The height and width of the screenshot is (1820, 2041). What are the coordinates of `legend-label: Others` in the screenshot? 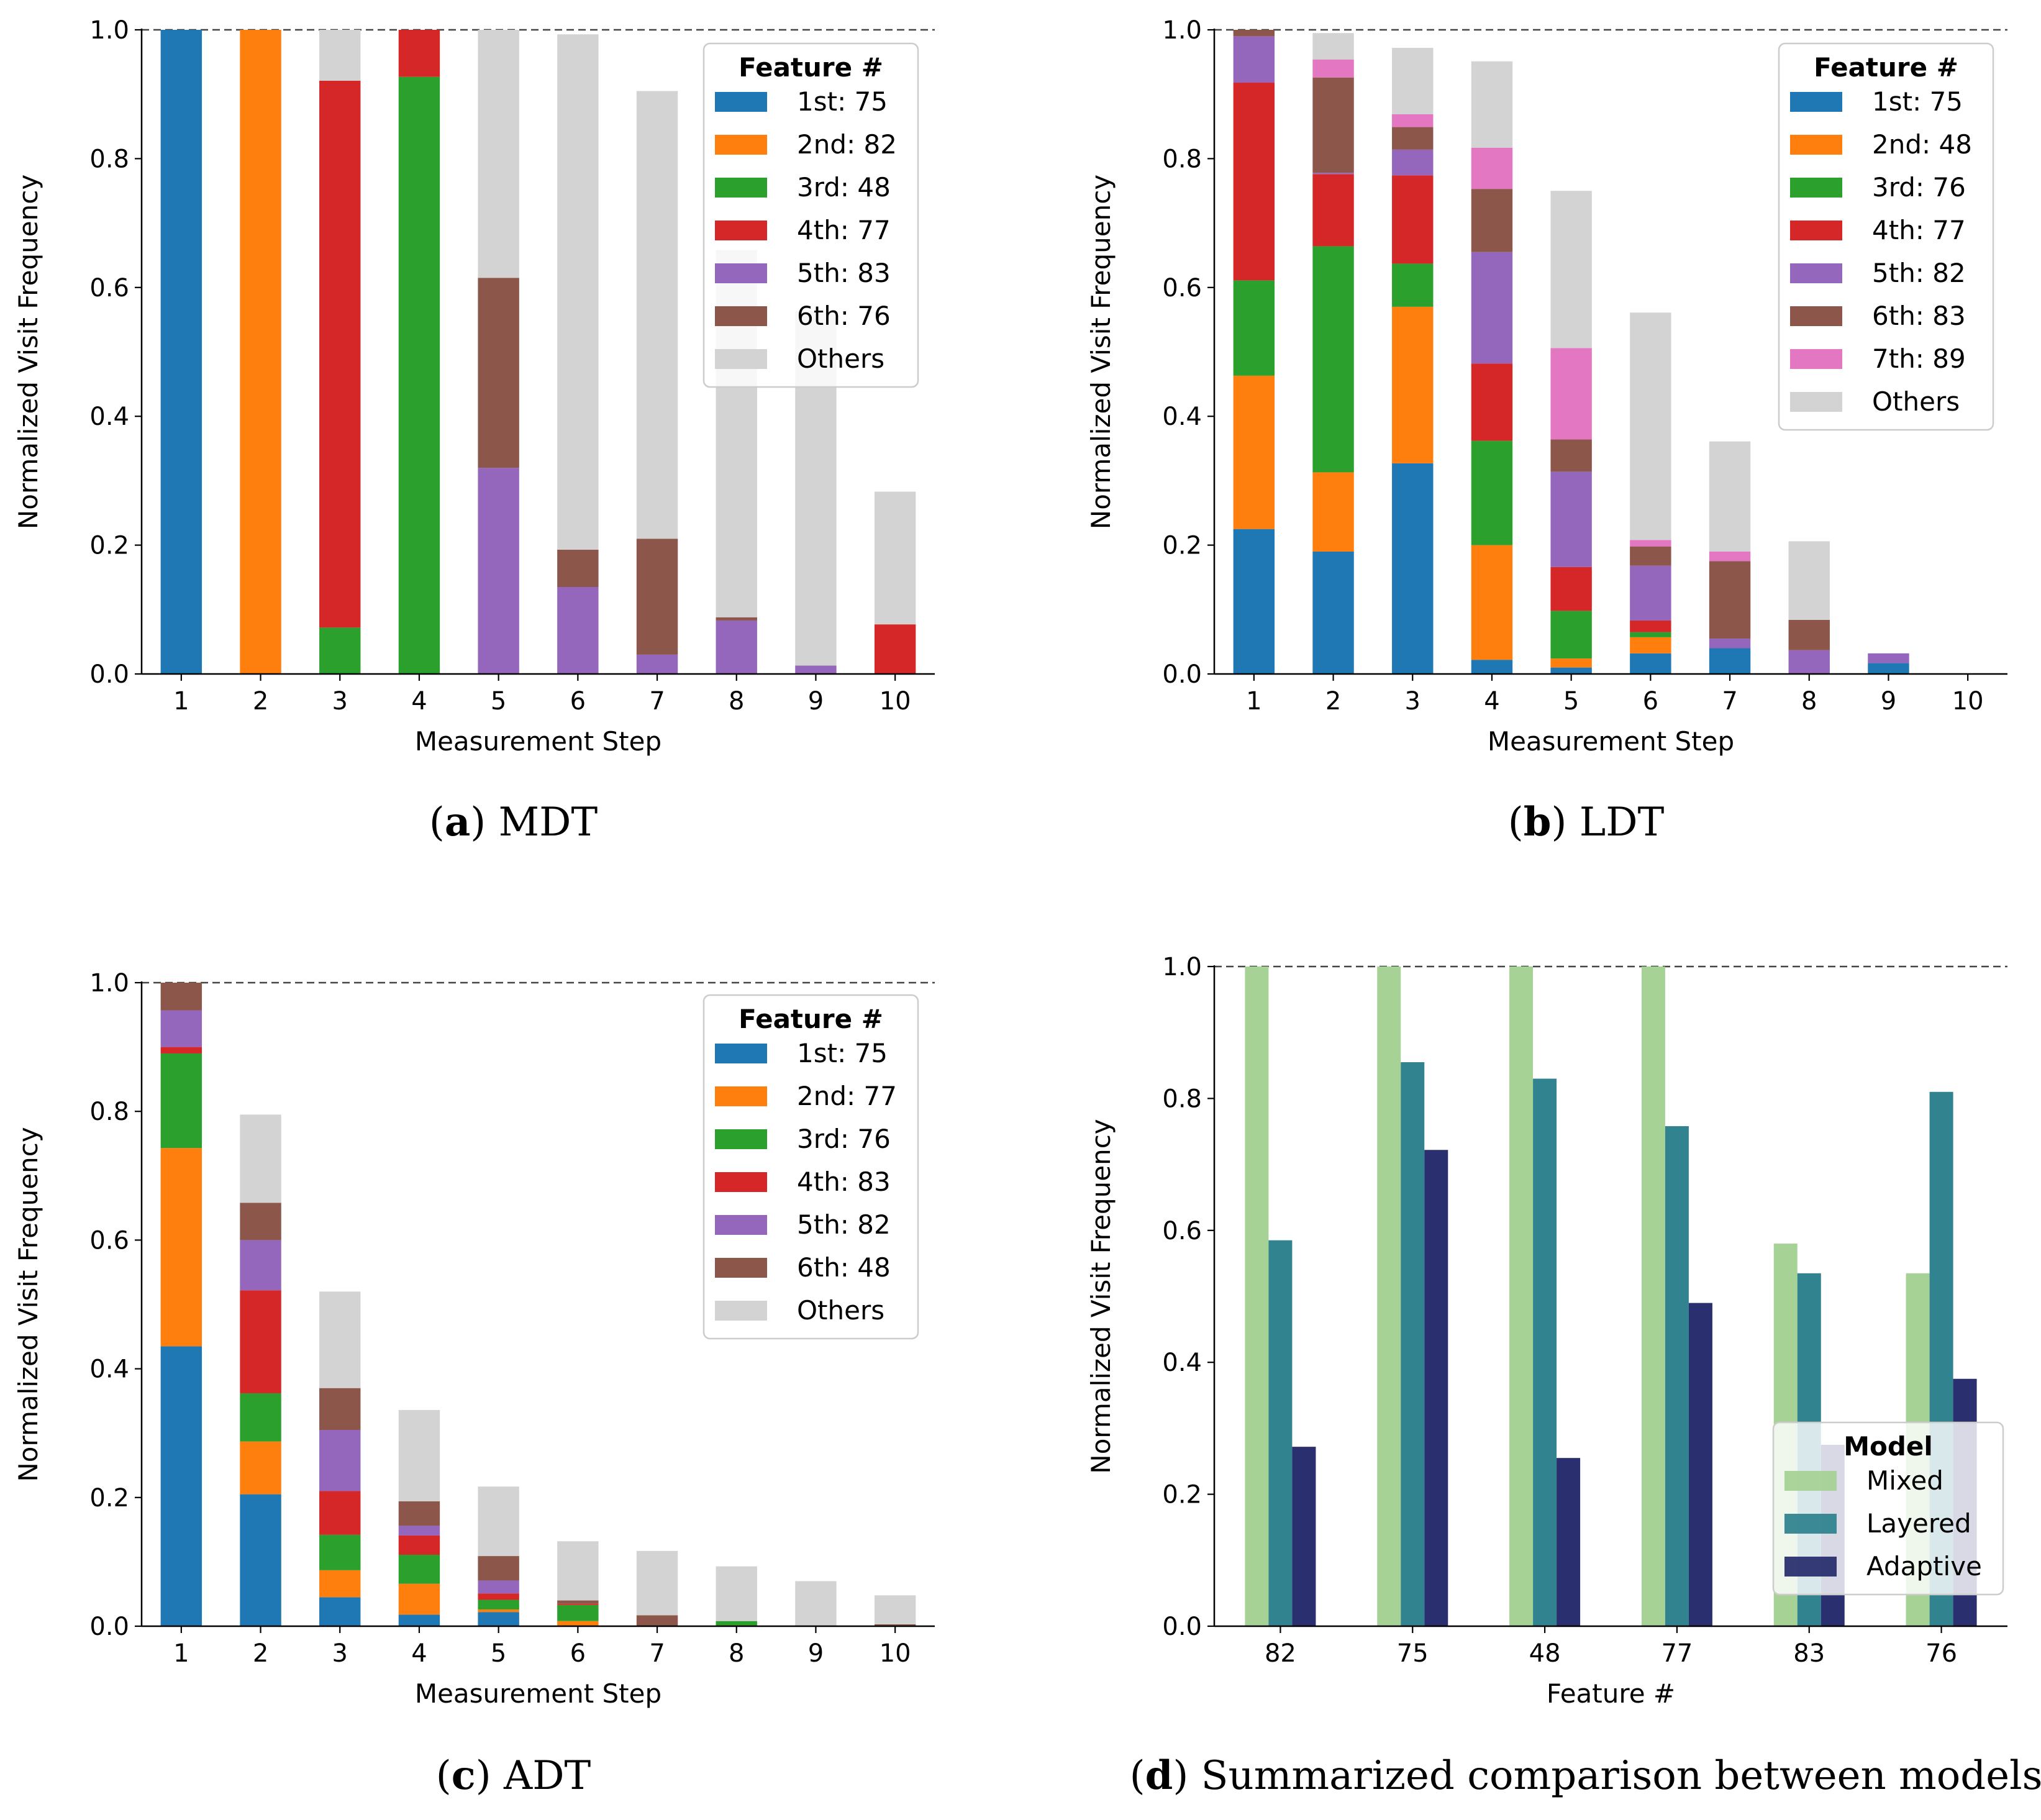 It's located at (840, 1311).